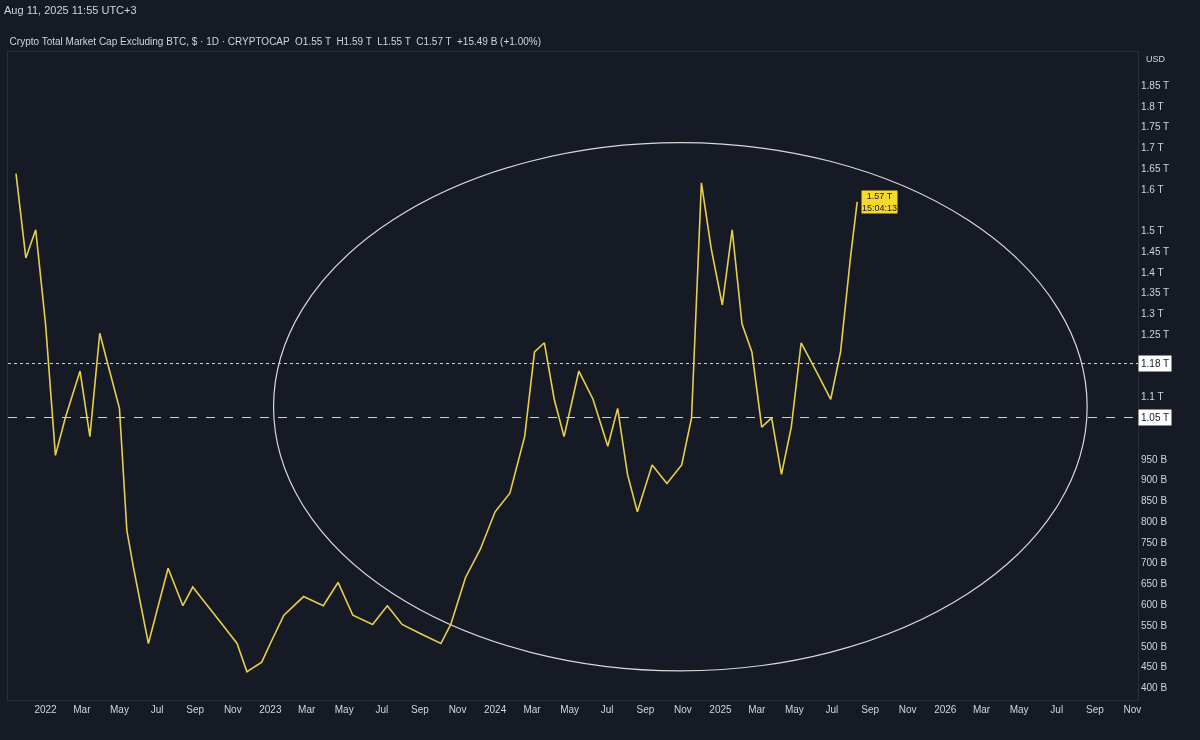 This screenshot has height=740, width=1200. Describe the element at coordinates (945, 709) in the screenshot. I see `x-tick-label: 2026` at that location.